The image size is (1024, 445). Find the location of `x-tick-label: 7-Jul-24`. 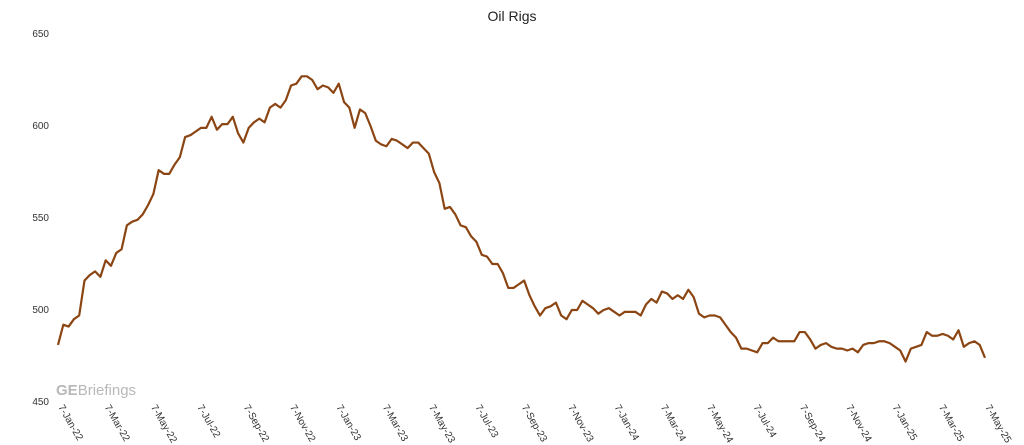

x-tick-label: 7-Jul-24 is located at coordinates (765, 421).